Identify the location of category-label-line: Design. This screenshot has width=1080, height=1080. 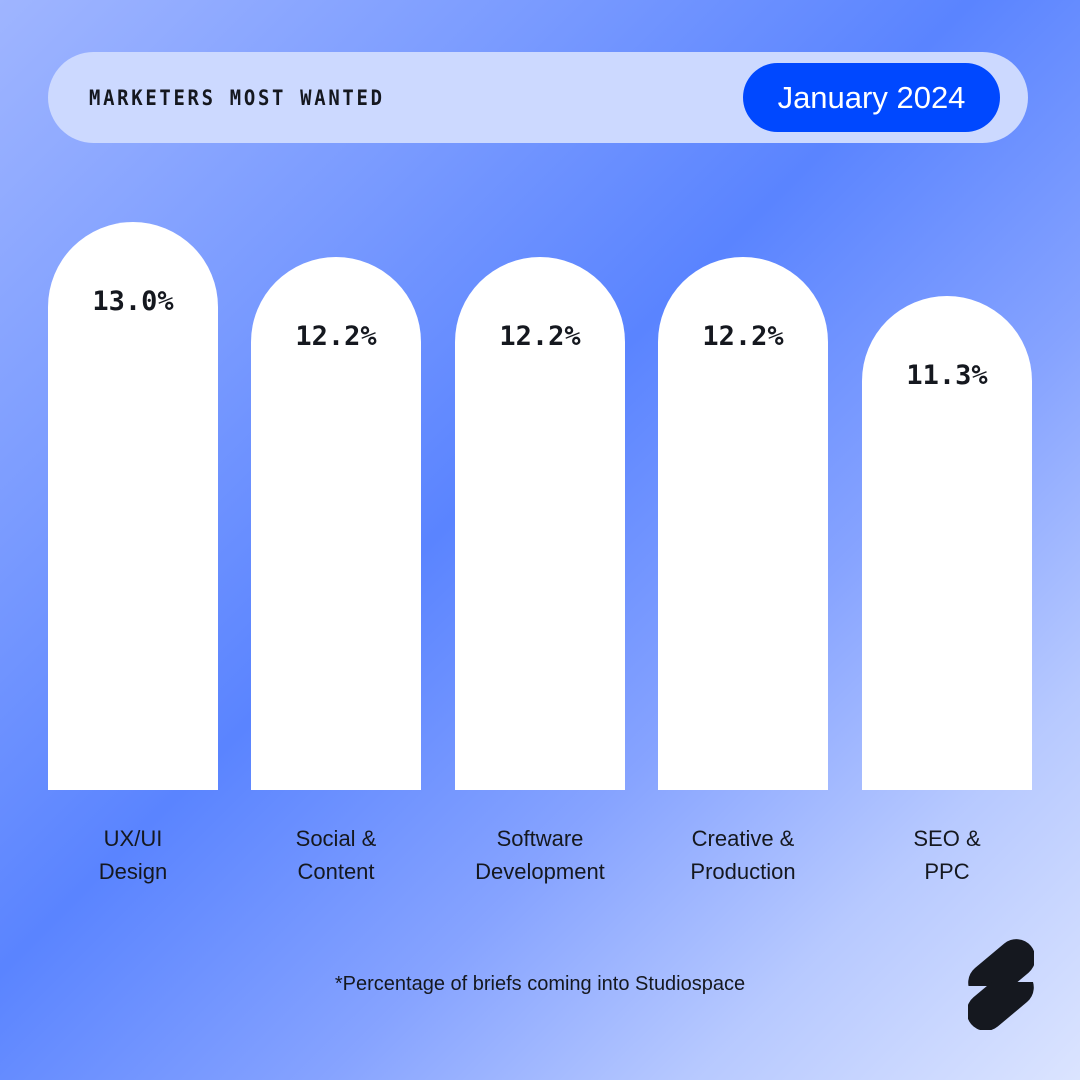
(133, 871).